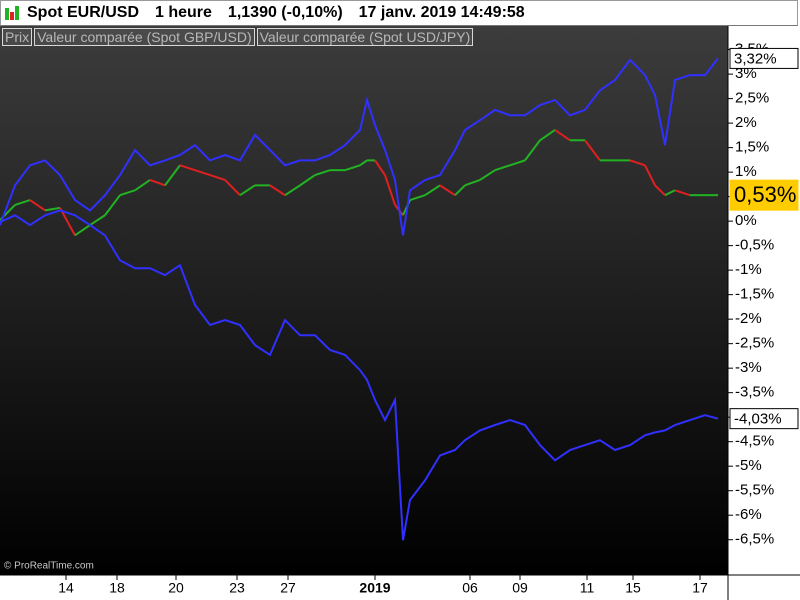  I want to click on y-tick-label: -0,5%, so click(754, 245).